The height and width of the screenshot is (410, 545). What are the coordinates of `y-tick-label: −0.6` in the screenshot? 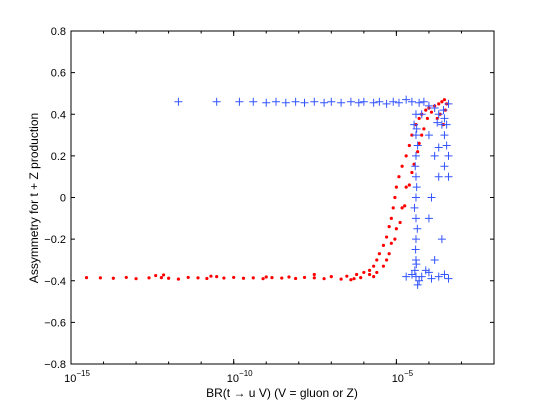 It's located at (55, 323).